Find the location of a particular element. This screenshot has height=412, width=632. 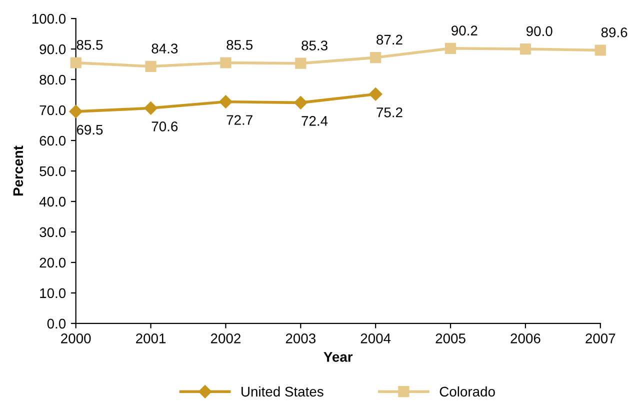

legend-label: Colorado is located at coordinates (467, 391).